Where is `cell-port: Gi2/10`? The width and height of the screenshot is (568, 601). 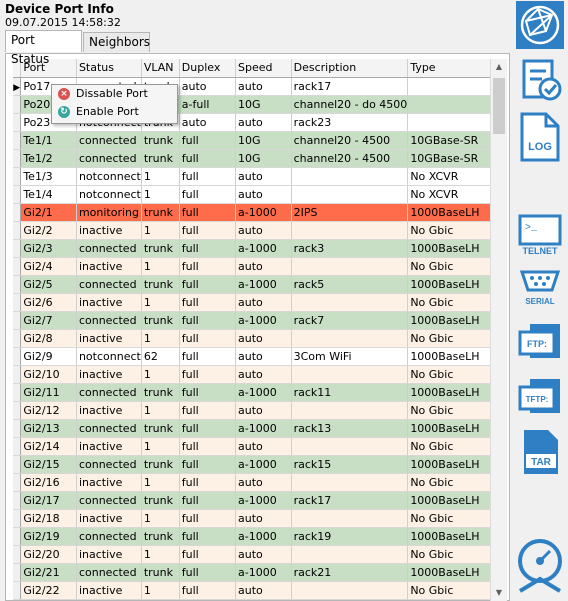 cell-port: Gi2/10 is located at coordinates (48, 374).